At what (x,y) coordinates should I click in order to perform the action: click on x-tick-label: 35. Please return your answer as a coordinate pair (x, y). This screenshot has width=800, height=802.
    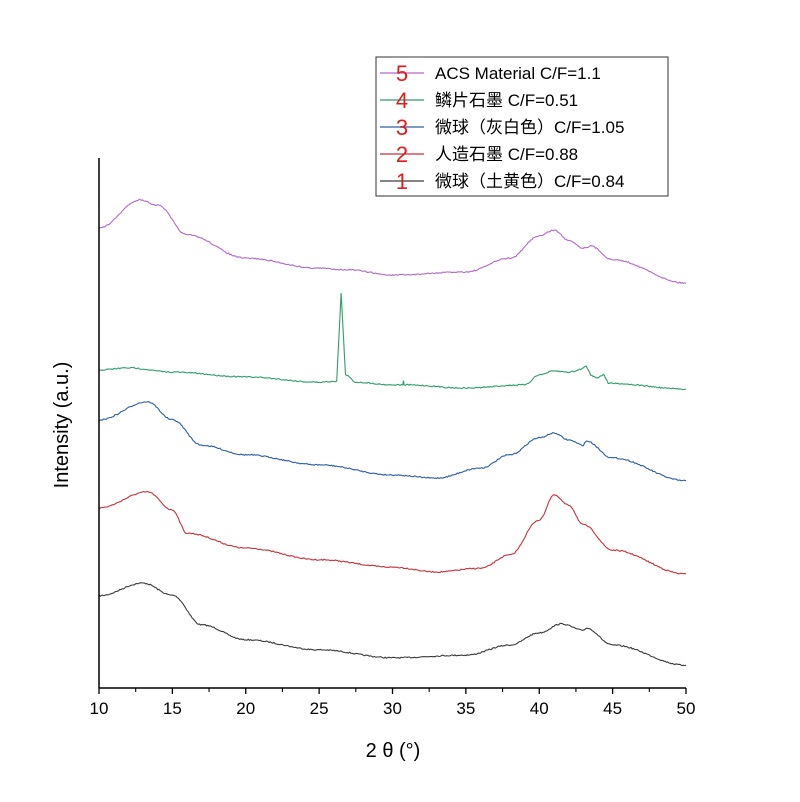
    Looking at the image, I should click on (465, 708).